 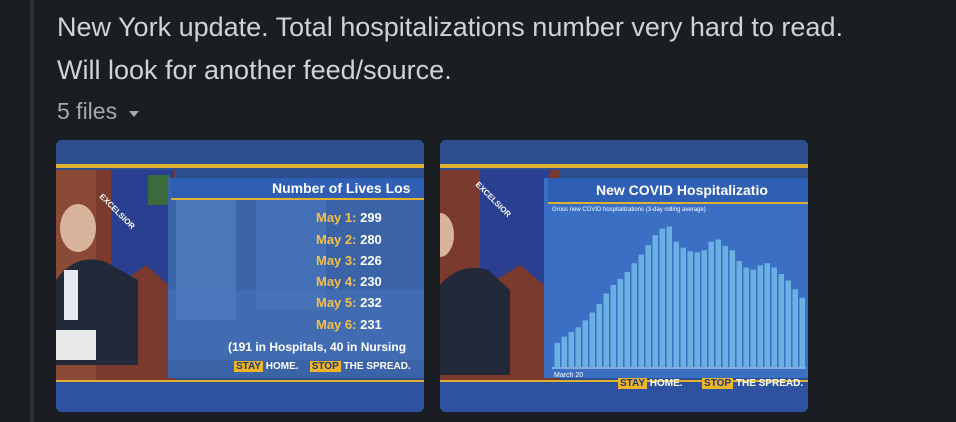 I want to click on hospitalizations-banner-title: New COVID Hospitalizatio, so click(x=682, y=190).